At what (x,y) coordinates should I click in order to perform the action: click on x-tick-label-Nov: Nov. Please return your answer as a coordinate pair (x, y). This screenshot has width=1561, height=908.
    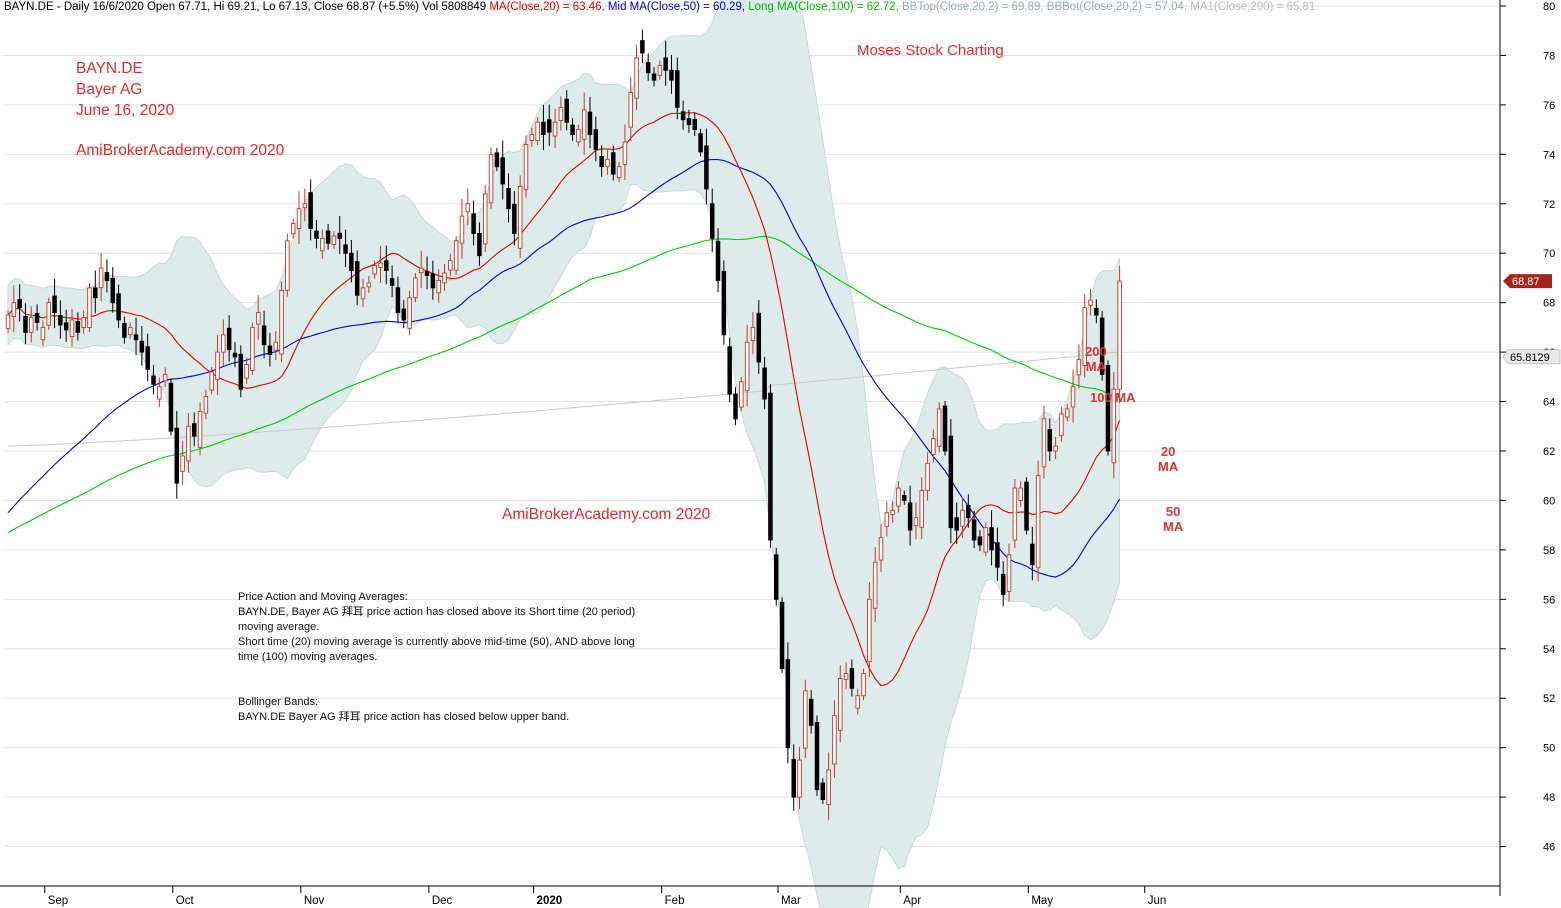
    Looking at the image, I should click on (314, 901).